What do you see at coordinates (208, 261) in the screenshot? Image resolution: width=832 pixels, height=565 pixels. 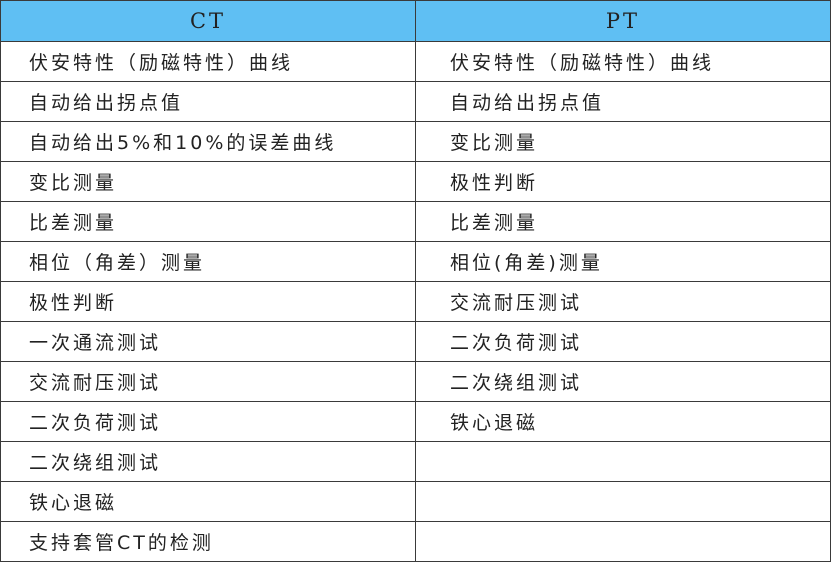 I see `ct-item: 相位（角差）测量` at bounding box center [208, 261].